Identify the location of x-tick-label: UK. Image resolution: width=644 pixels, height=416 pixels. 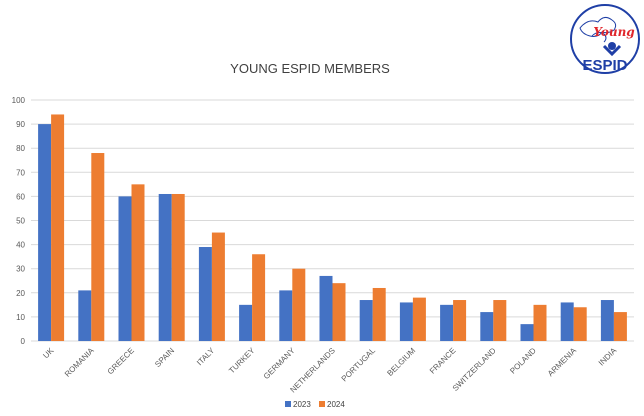
(48, 353).